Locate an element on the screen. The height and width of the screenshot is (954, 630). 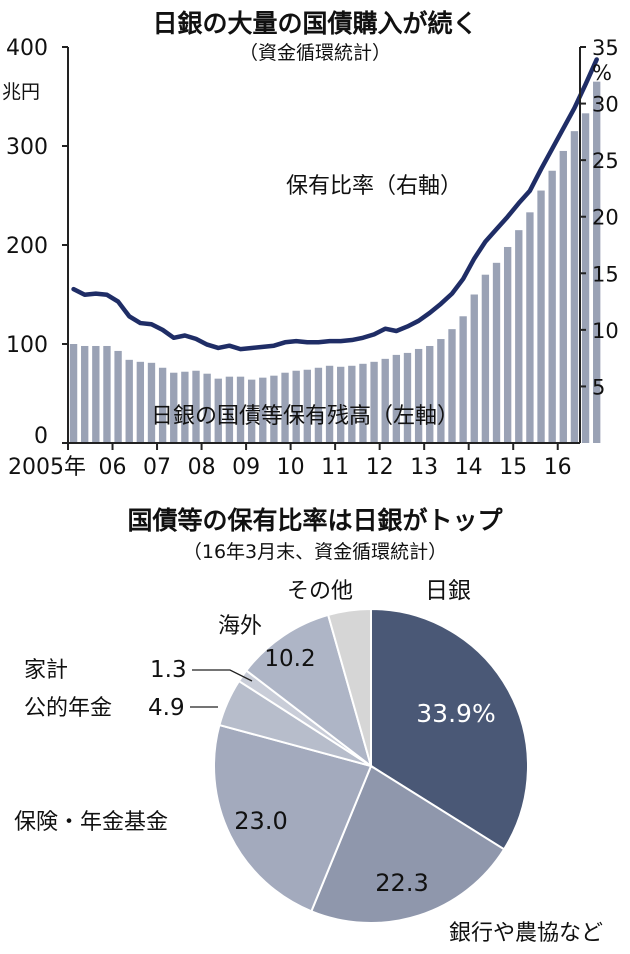
x-tick-label: 09 is located at coordinates (246, 467).